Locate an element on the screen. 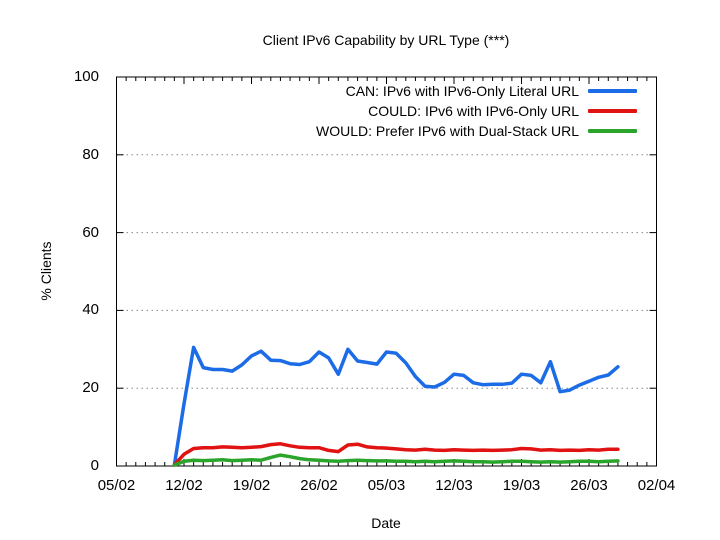 The height and width of the screenshot is (540, 720). x-tick-label: 12/03 is located at coordinates (454, 485).